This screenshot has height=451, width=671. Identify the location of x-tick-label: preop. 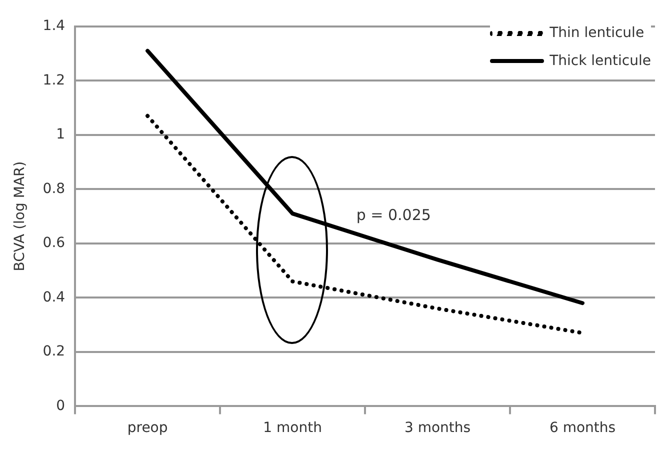
(147, 428).